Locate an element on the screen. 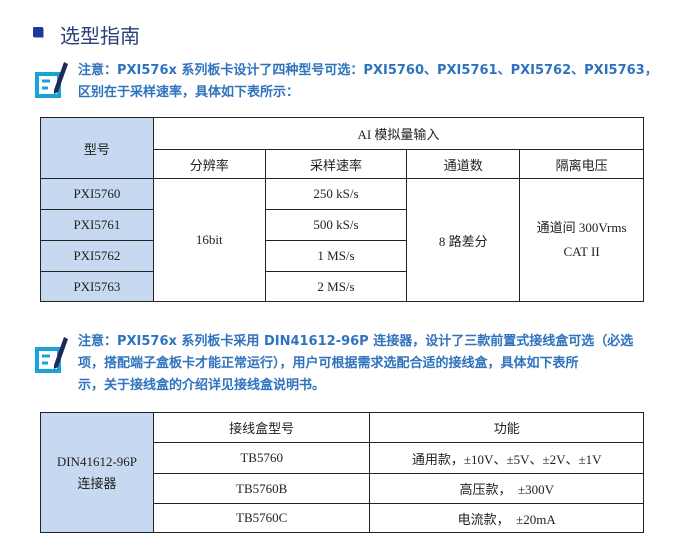  box-model-cell: TB5760B is located at coordinates (261, 488).